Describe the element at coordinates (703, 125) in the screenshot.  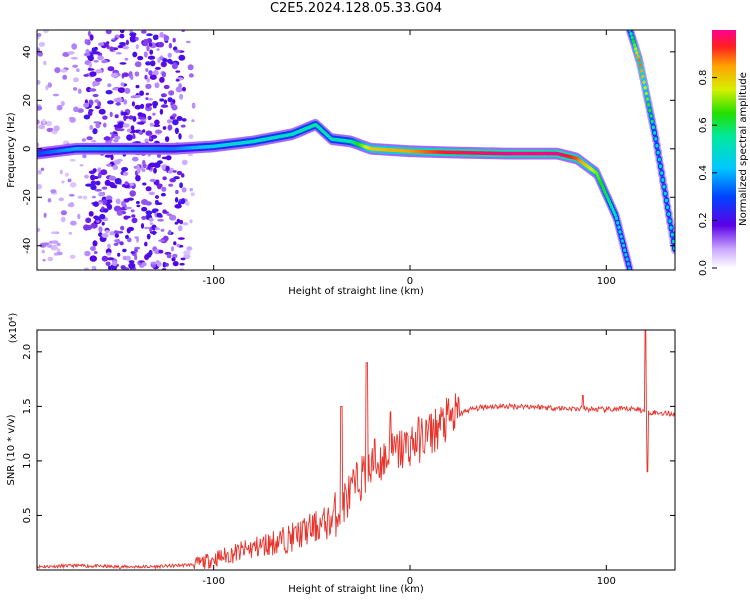
I see `colorbar-tick-label: 0.6` at that location.